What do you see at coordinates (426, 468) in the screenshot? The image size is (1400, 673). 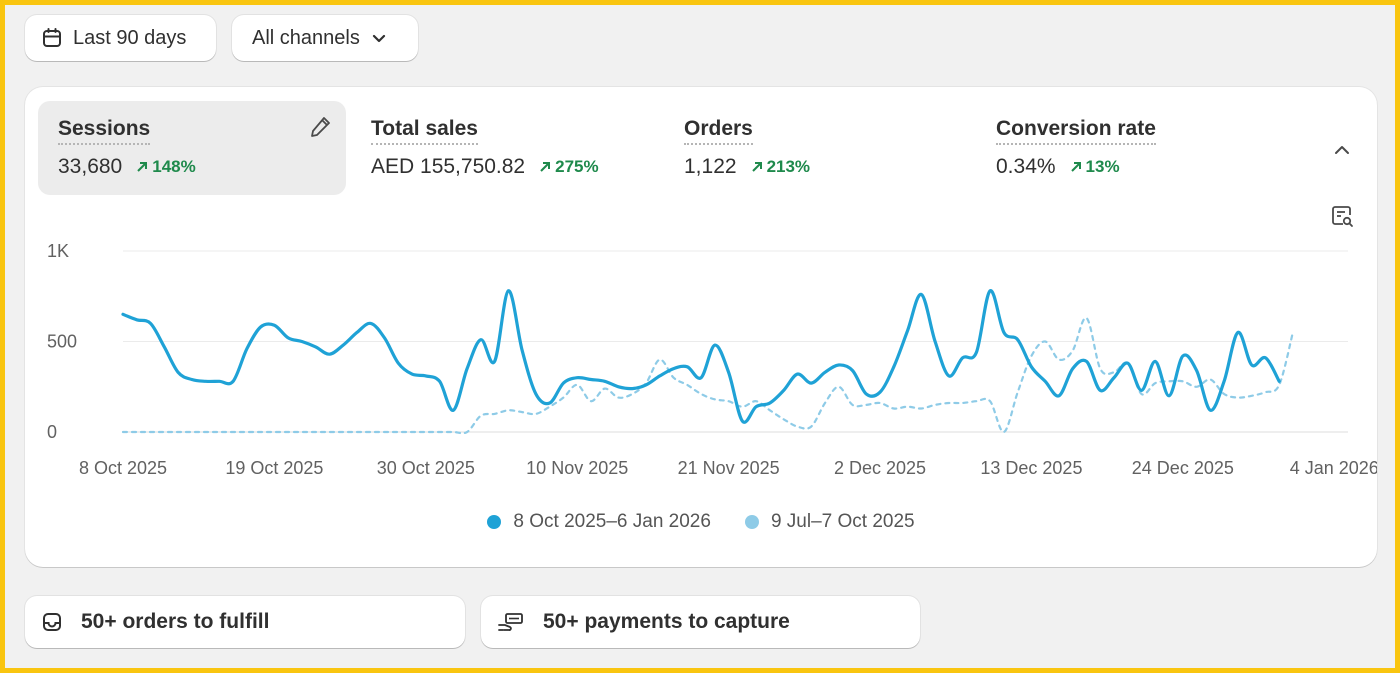 I see `x-tick-label: 30 Oct 2025` at bounding box center [426, 468].